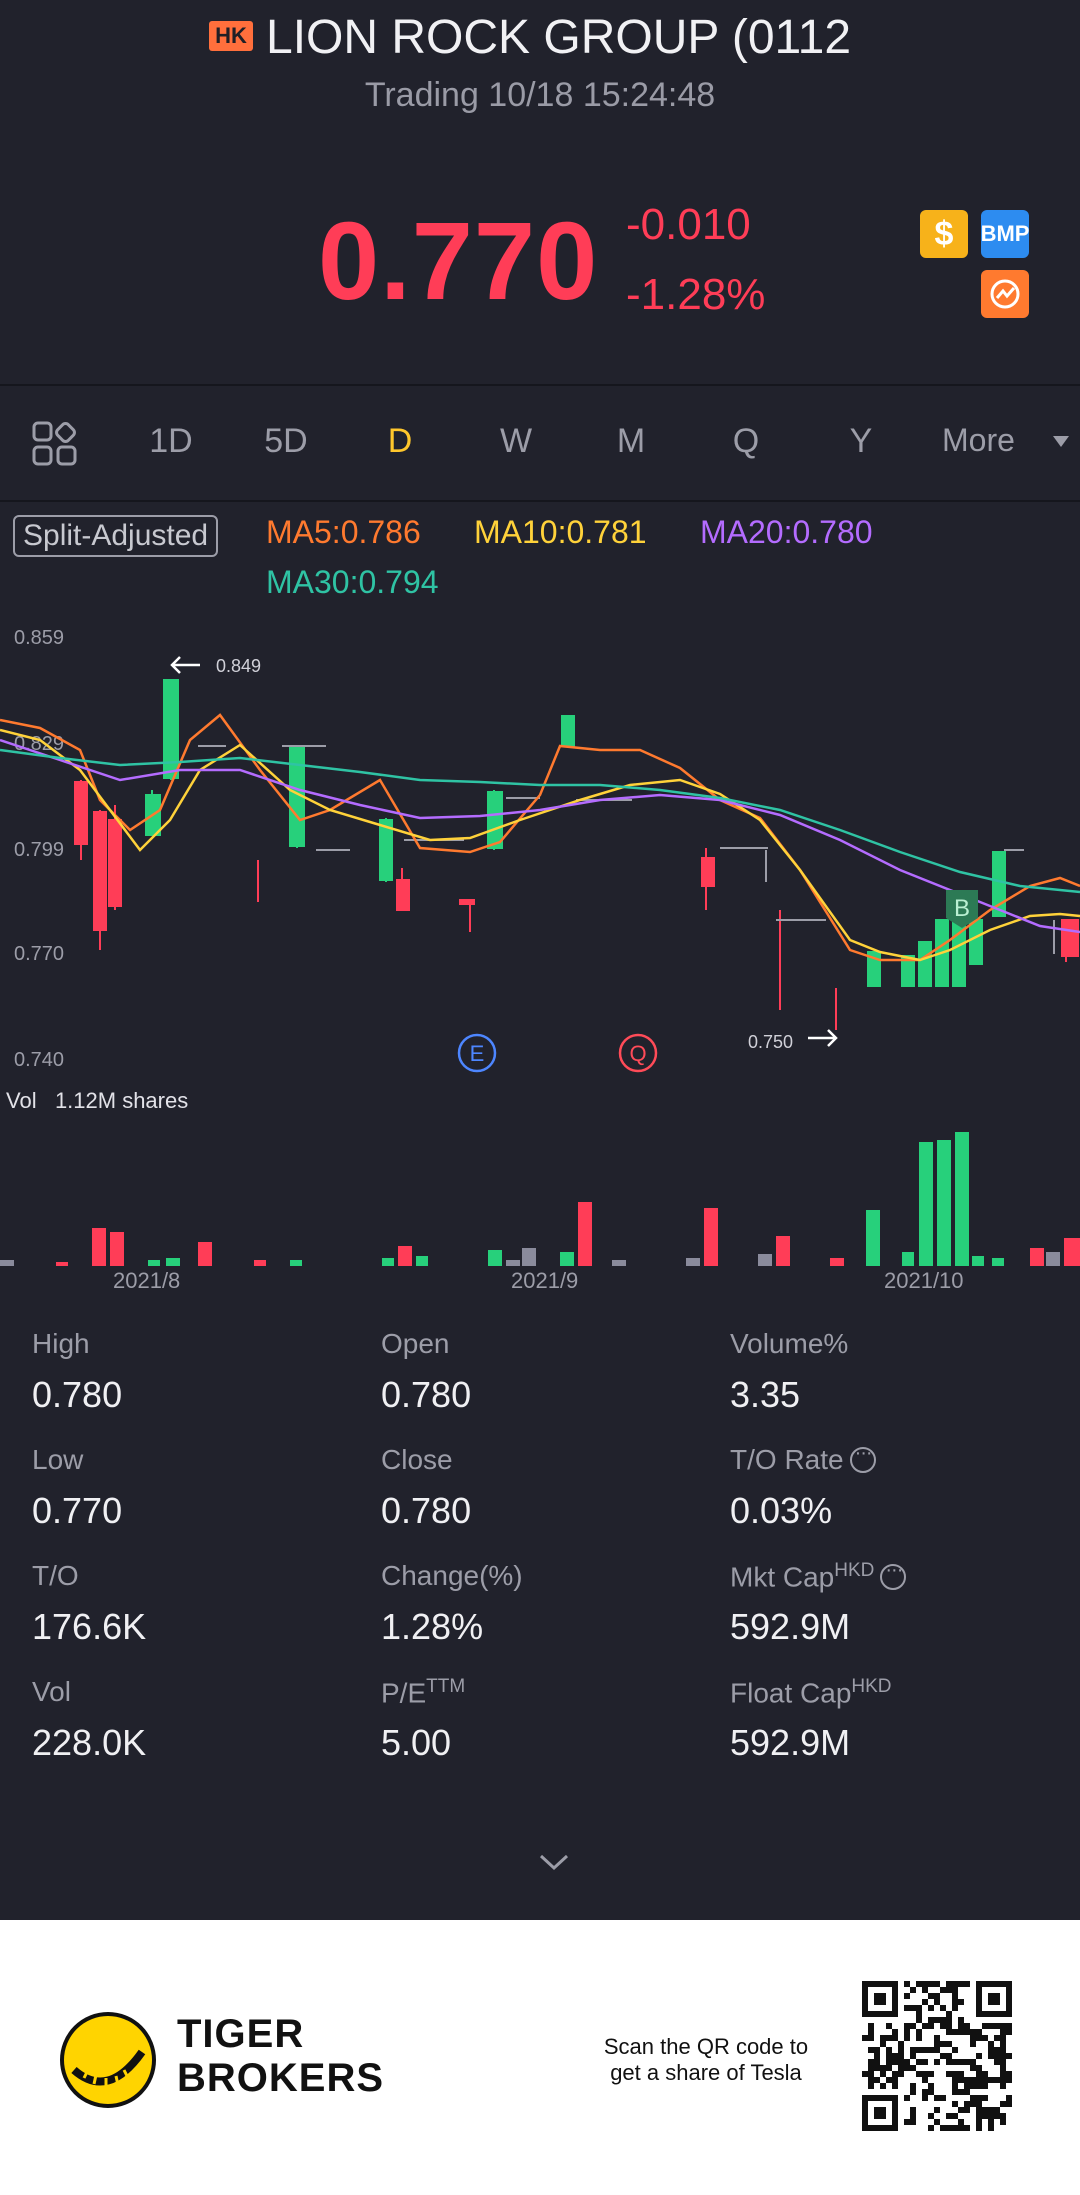 The image size is (1080, 2195). Describe the element at coordinates (554, 1862) in the screenshot. I see `expand-chevron-icon` at that location.